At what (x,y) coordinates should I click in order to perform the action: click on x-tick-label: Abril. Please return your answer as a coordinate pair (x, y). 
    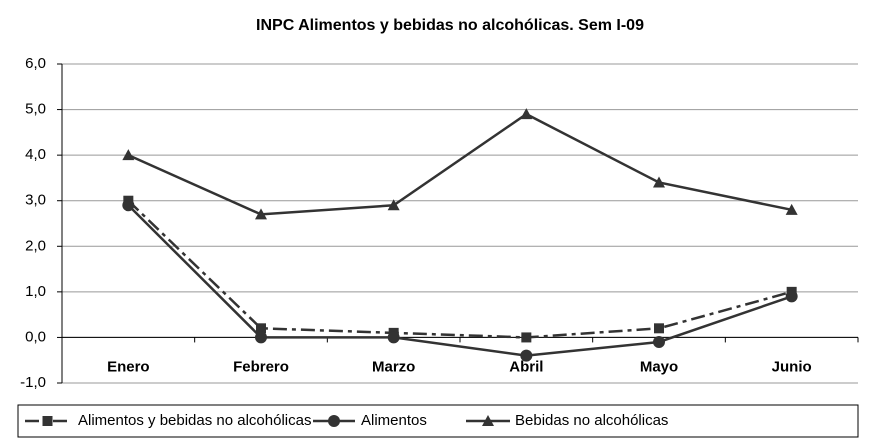
    Looking at the image, I should click on (526, 366).